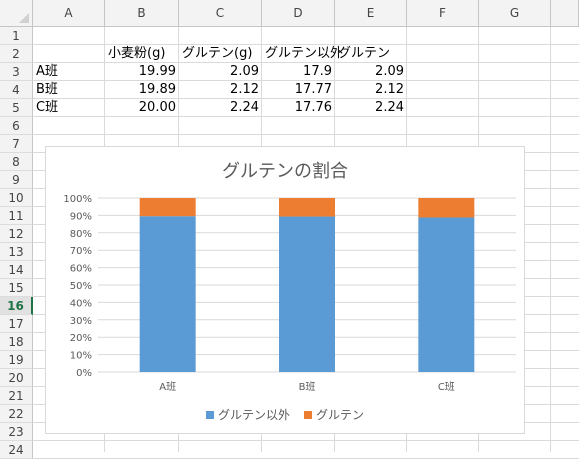 This screenshot has height=459, width=579. Describe the element at coordinates (16, 360) in the screenshot. I see `row-header-19: 19` at that location.